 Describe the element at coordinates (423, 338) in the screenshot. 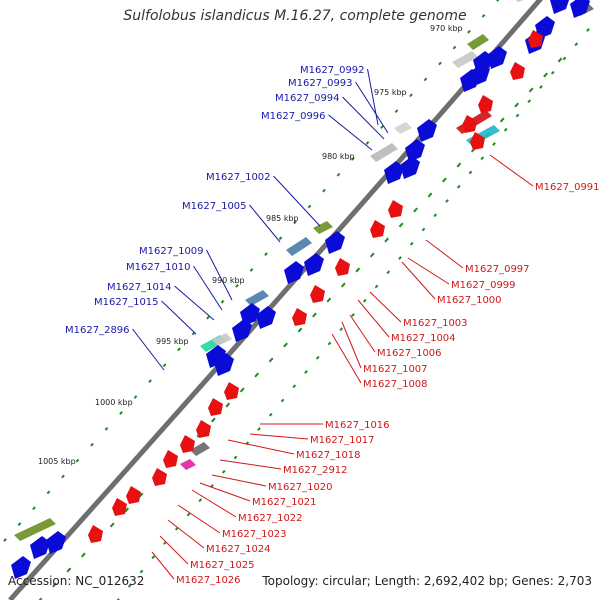

I see `reverse-gene-label: M1627_1004` at that location.